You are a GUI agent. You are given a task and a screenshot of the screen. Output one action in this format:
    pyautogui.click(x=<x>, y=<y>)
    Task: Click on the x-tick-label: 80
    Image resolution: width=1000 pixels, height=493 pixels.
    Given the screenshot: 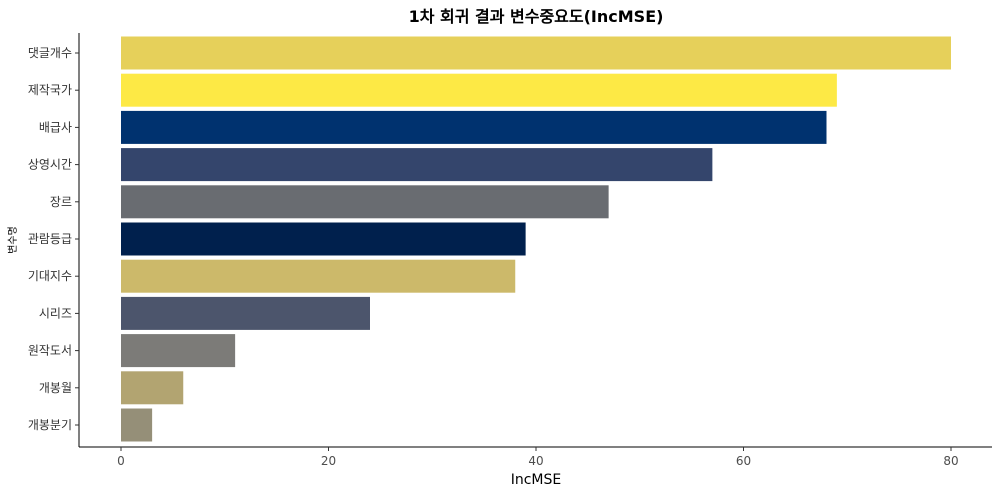 What is the action you would take?
    pyautogui.click(x=950, y=461)
    